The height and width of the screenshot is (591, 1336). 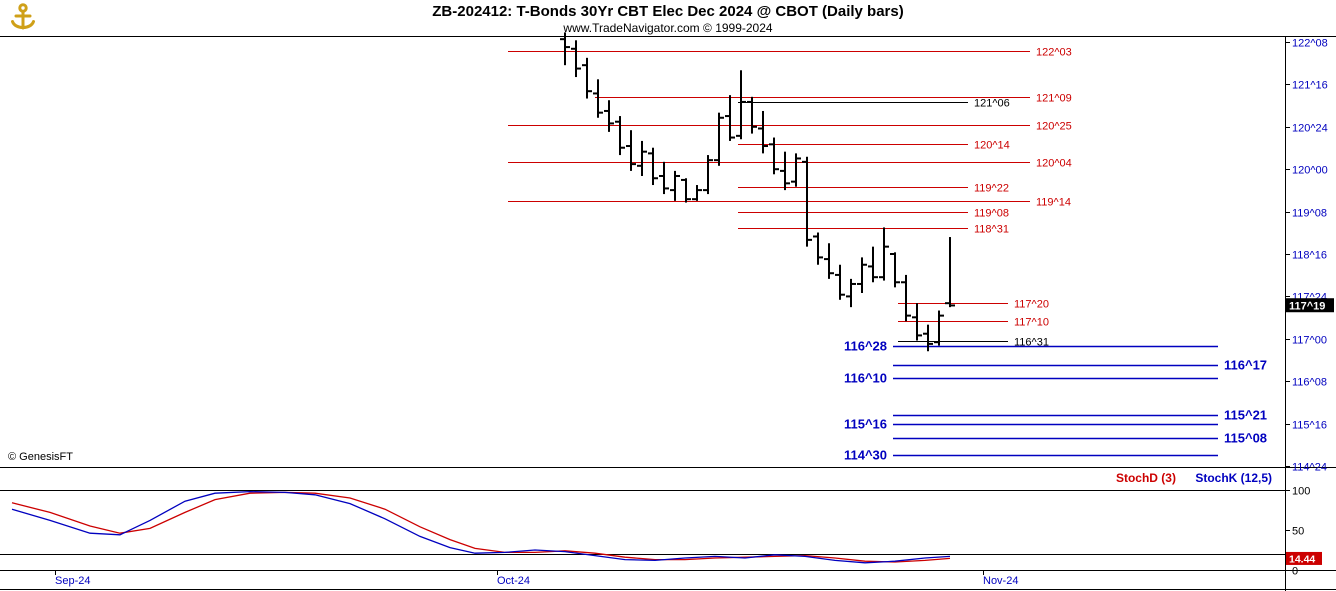 I want to click on level-label-120^14: 120^14, so click(x=992, y=146).